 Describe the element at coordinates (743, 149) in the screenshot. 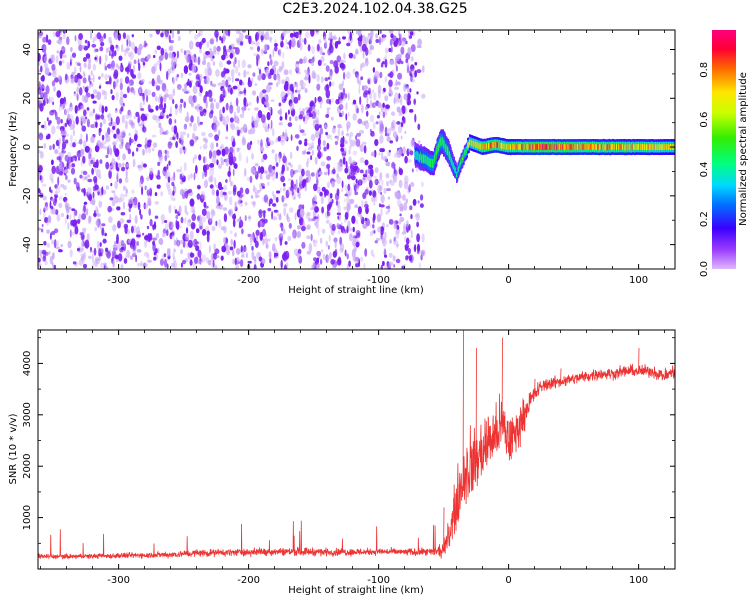

I see `colorbar-label: Normalized spectral amplitude` at that location.